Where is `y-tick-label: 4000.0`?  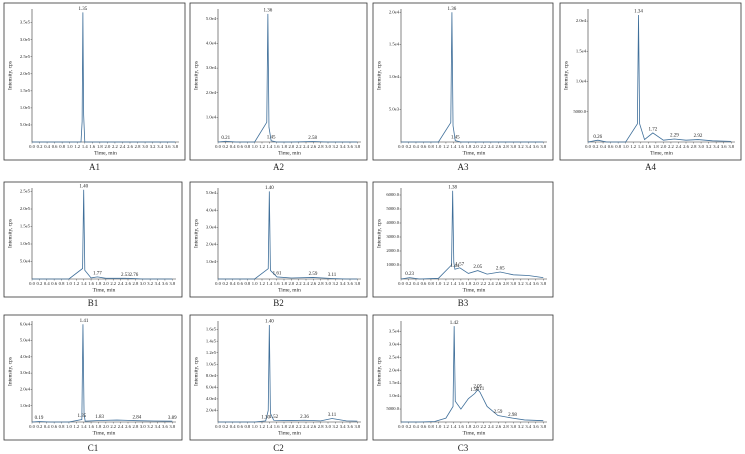
y-tick-label: 4000.0 is located at coordinates (392, 222).